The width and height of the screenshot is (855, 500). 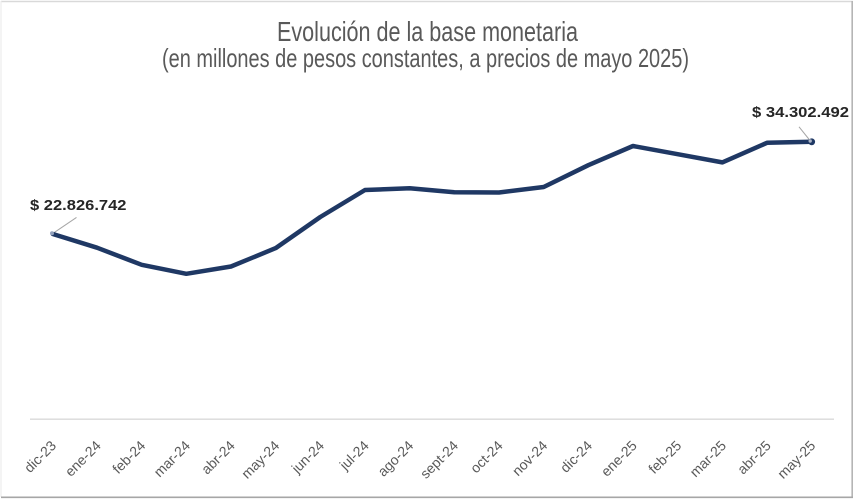 I want to click on svg-text: $ 22.826.742, so click(x=78, y=205).